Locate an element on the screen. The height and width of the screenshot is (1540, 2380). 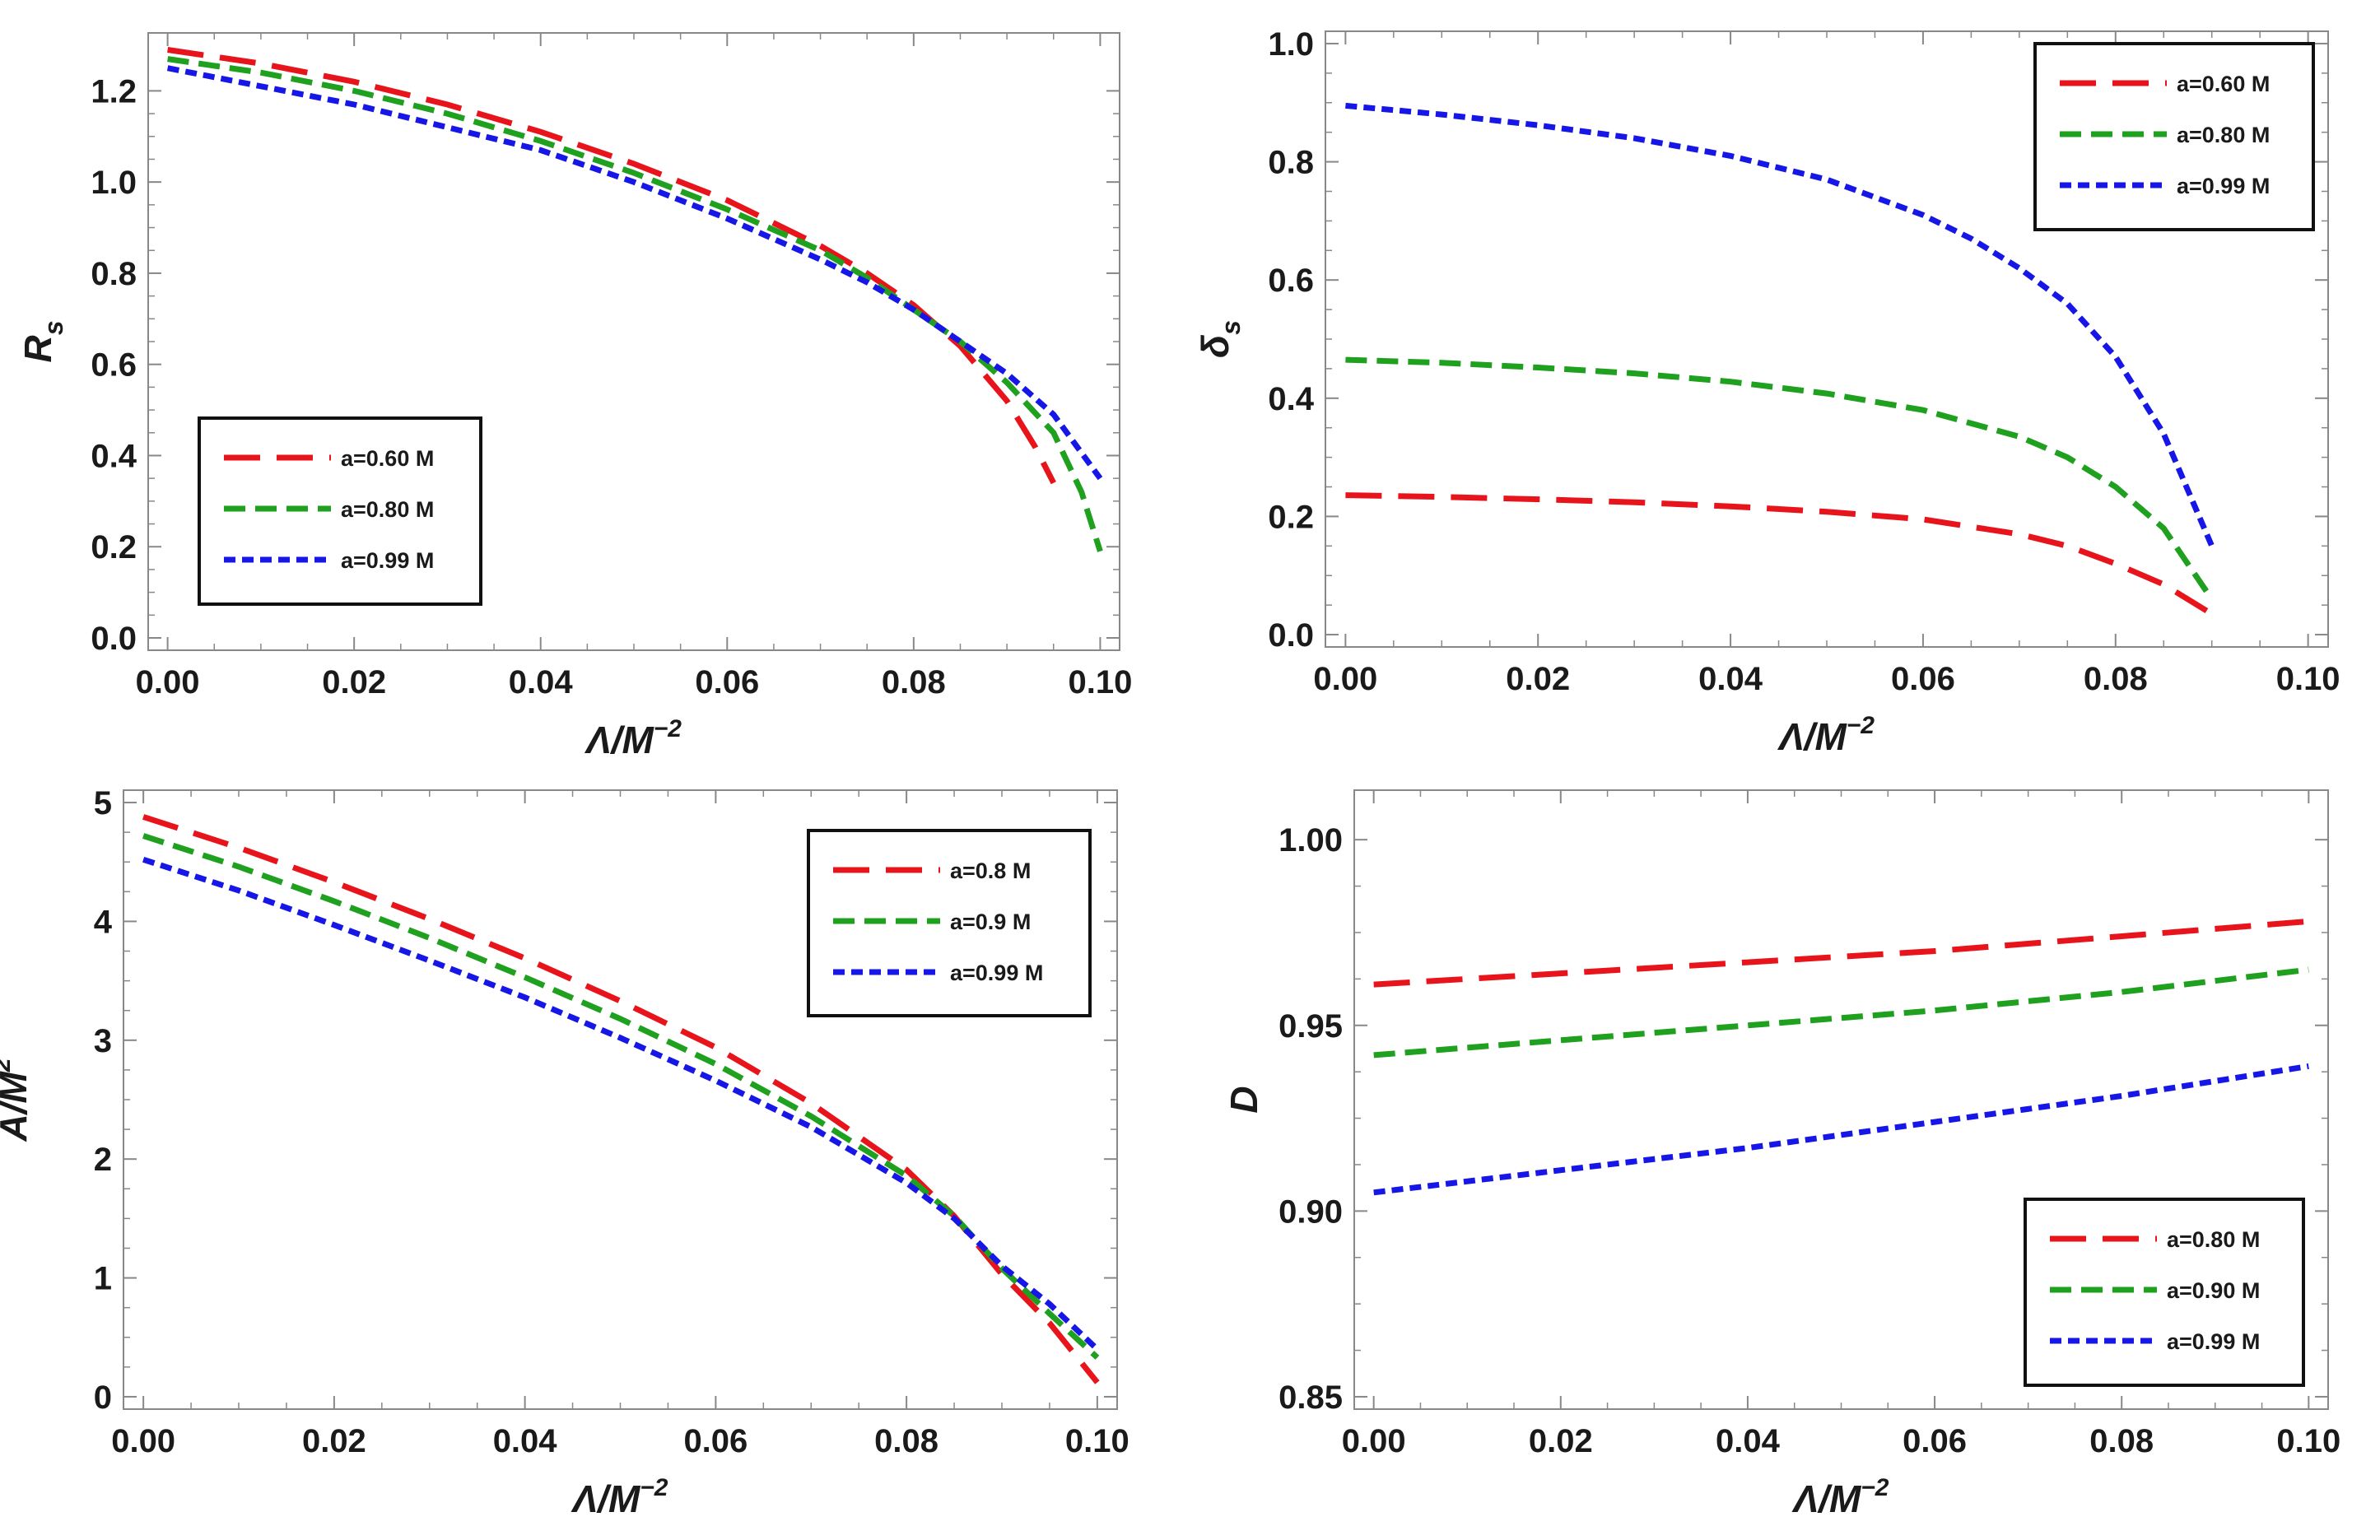
legend-label-2: a=0.9 M is located at coordinates (990, 922).